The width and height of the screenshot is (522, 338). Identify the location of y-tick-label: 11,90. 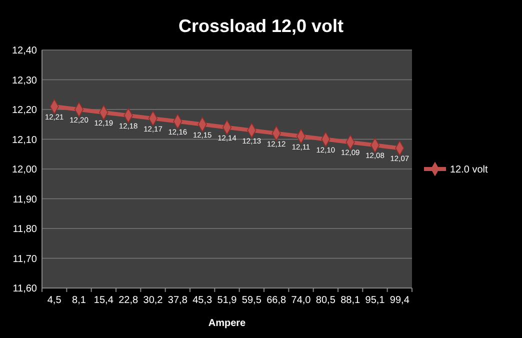
(25, 200).